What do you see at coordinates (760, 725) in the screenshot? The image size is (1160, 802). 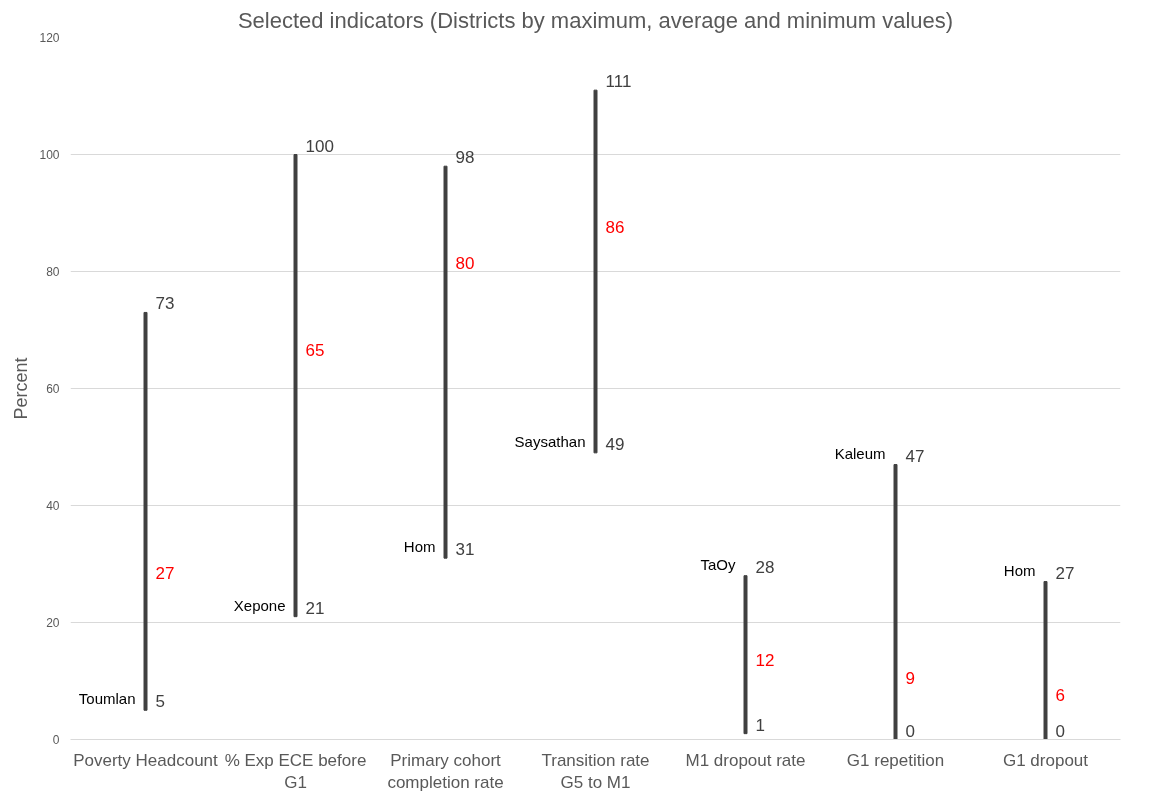 I see `annotation: 1` at bounding box center [760, 725].